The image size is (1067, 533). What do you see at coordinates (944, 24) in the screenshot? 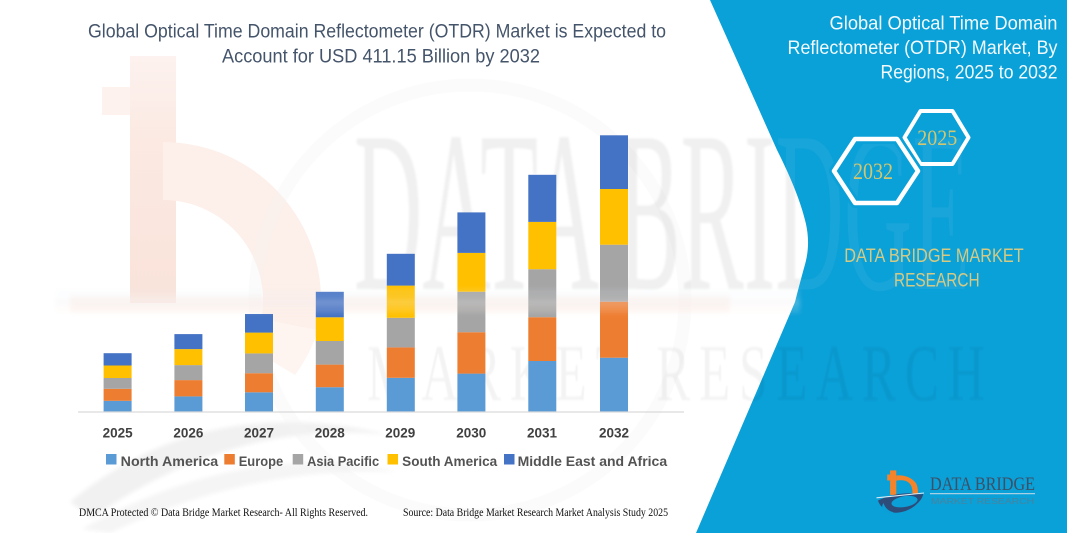
I see `svg-text: Global Optical Time Domain` at bounding box center [944, 24].